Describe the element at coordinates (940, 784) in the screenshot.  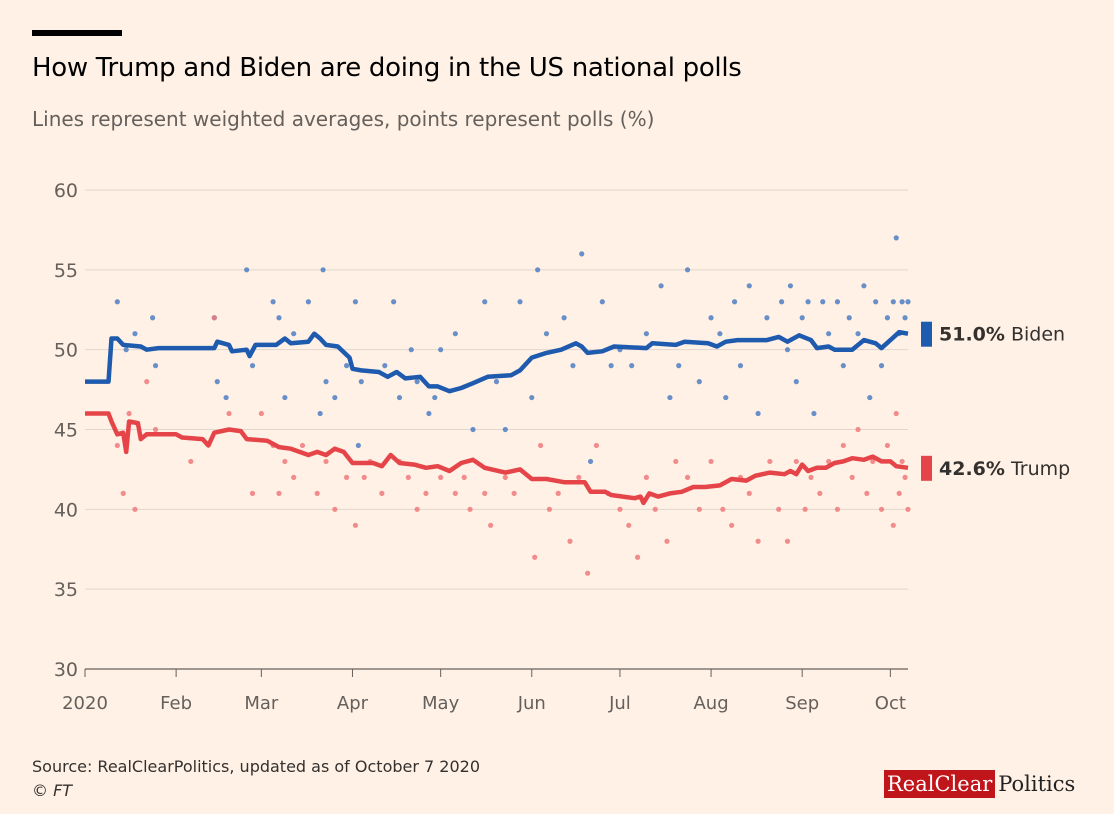
I see `logo-red-part: RealClear` at that location.